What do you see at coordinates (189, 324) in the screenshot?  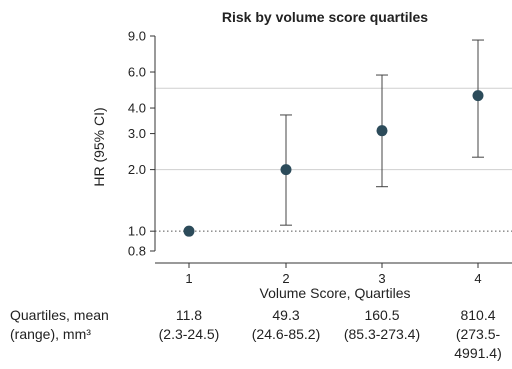 I see `quartile-cell-1: 11.8 (2.3-24.5)` at bounding box center [189, 324].